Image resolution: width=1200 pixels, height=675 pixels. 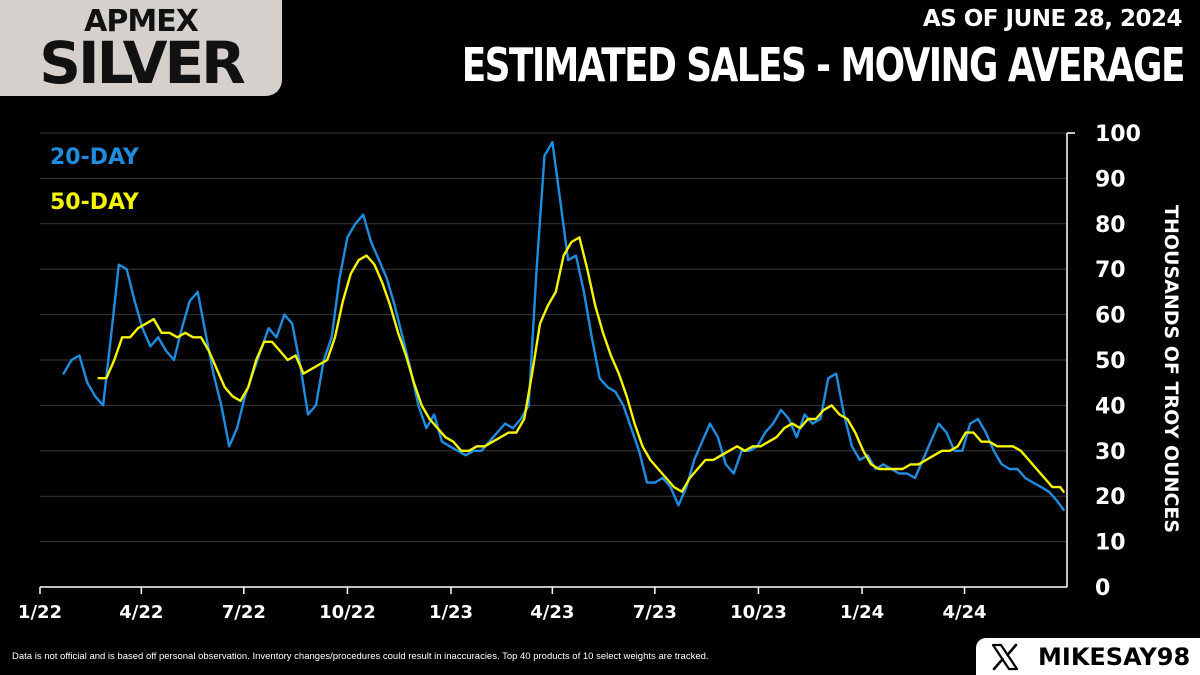 I want to click on x-tick-1: 4/22, so click(x=141, y=612).